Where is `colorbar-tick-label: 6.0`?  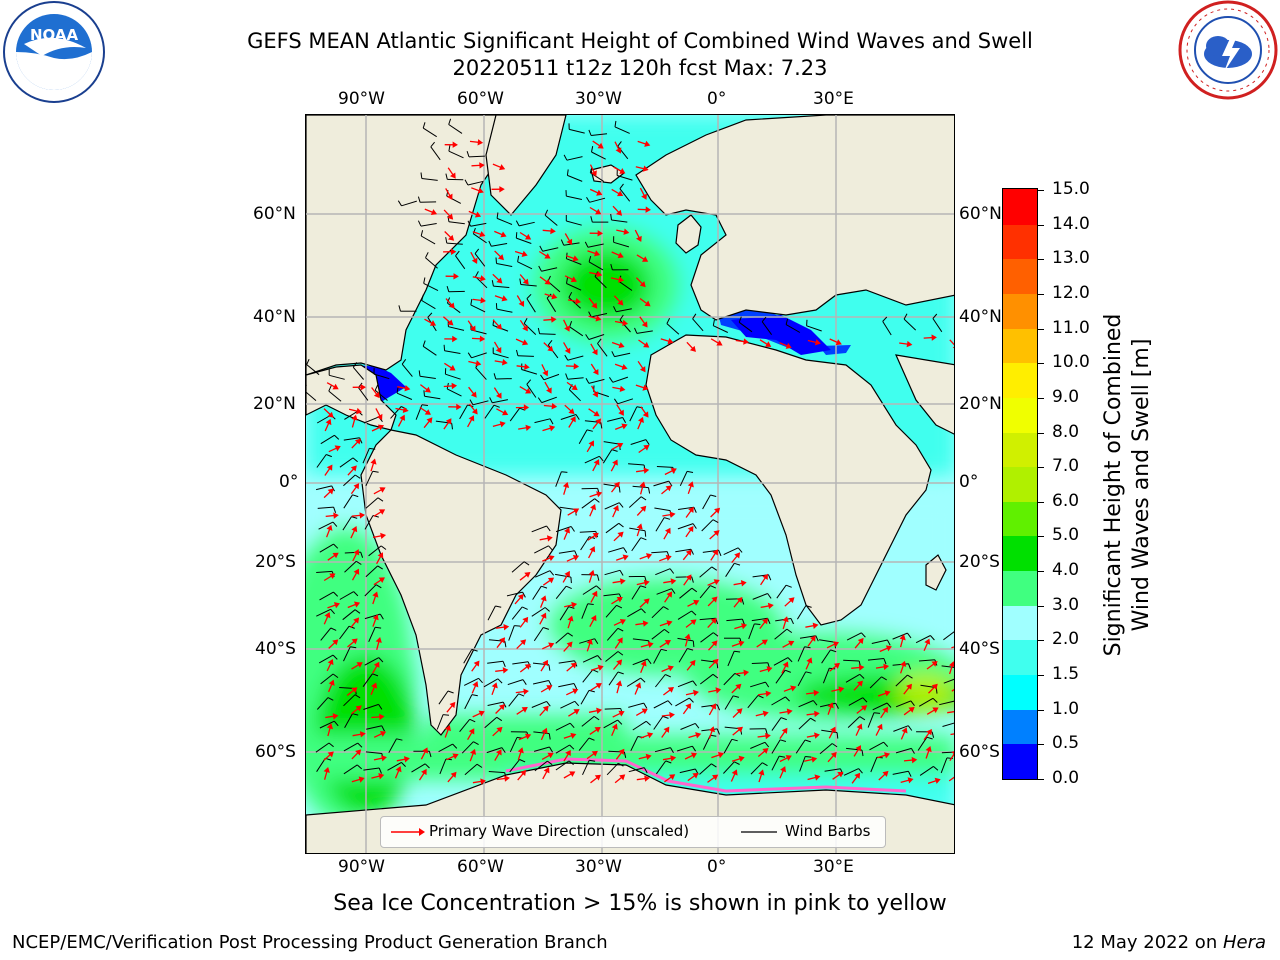 colorbar-tick-label: 6.0 is located at coordinates (1066, 500).